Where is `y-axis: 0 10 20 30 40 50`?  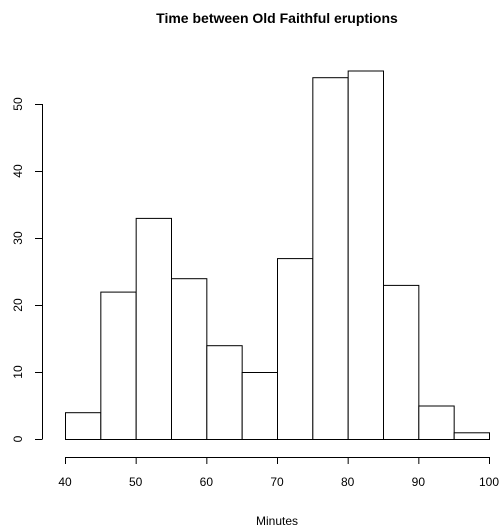
y-axis: 0 10 20 30 40 50 is located at coordinates (27, 269).